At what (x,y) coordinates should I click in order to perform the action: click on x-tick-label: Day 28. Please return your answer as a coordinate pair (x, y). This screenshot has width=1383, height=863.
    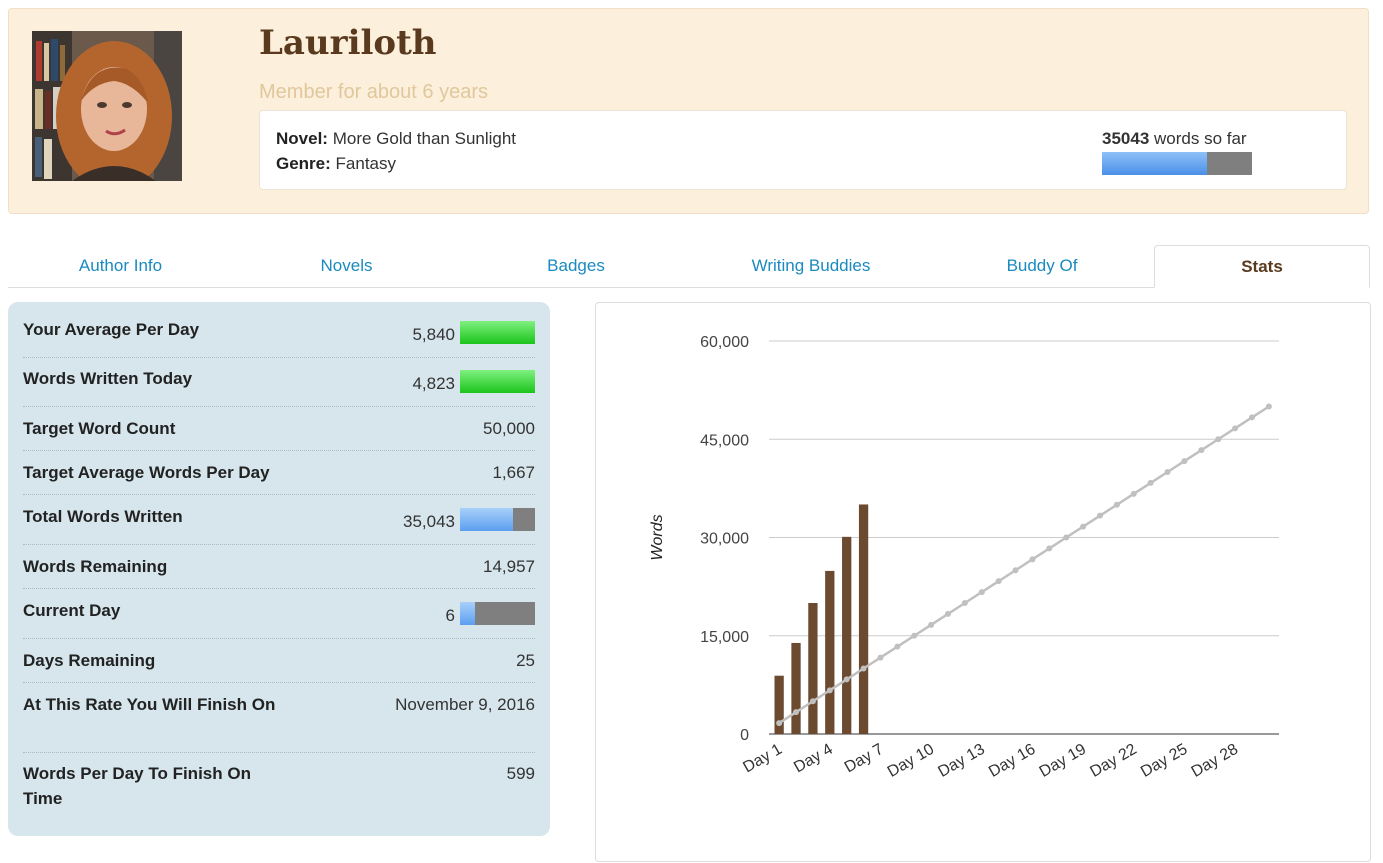
    Looking at the image, I should click on (1215, 761).